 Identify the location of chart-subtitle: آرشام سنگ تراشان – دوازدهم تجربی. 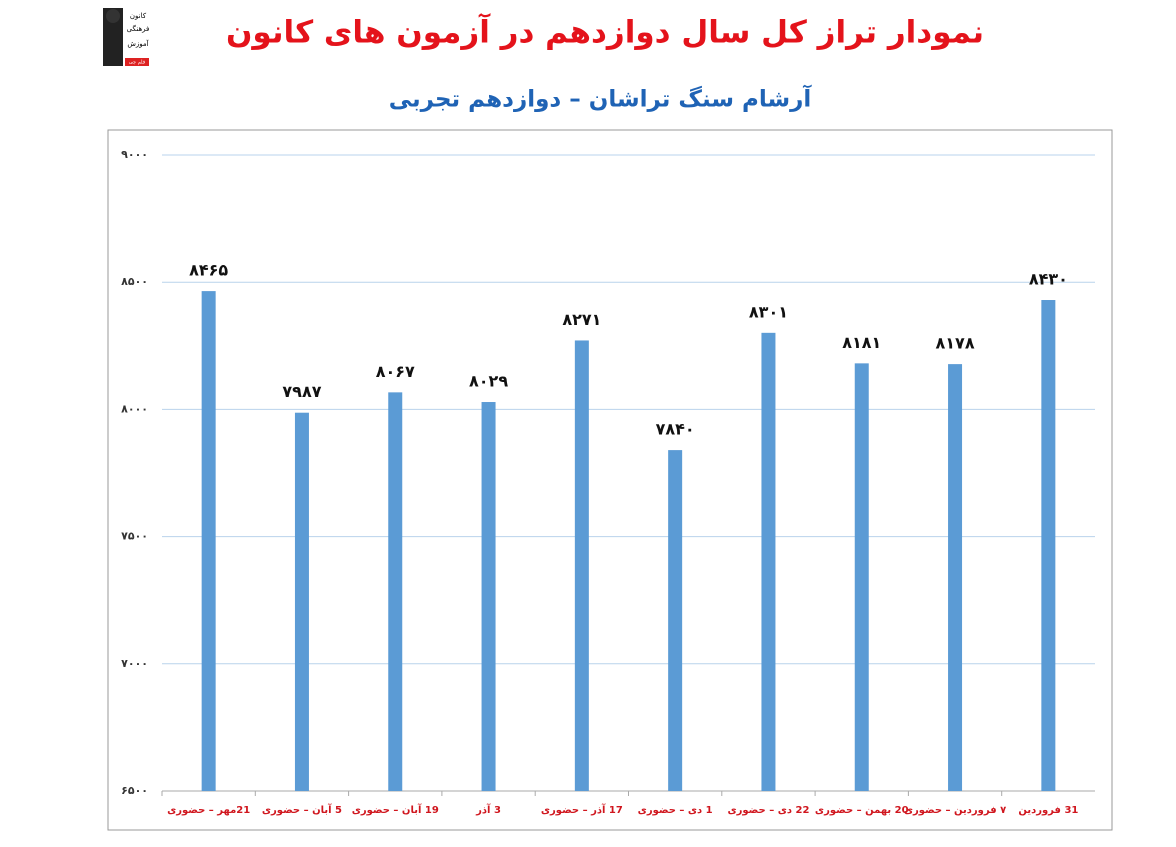
(601, 98).